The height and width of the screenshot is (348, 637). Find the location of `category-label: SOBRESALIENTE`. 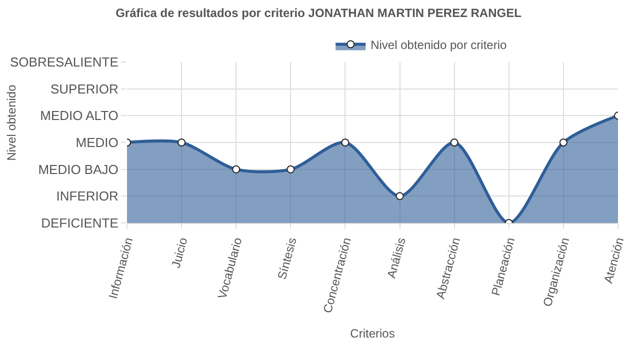

category-label: SOBRESALIENTE is located at coordinates (64, 62).